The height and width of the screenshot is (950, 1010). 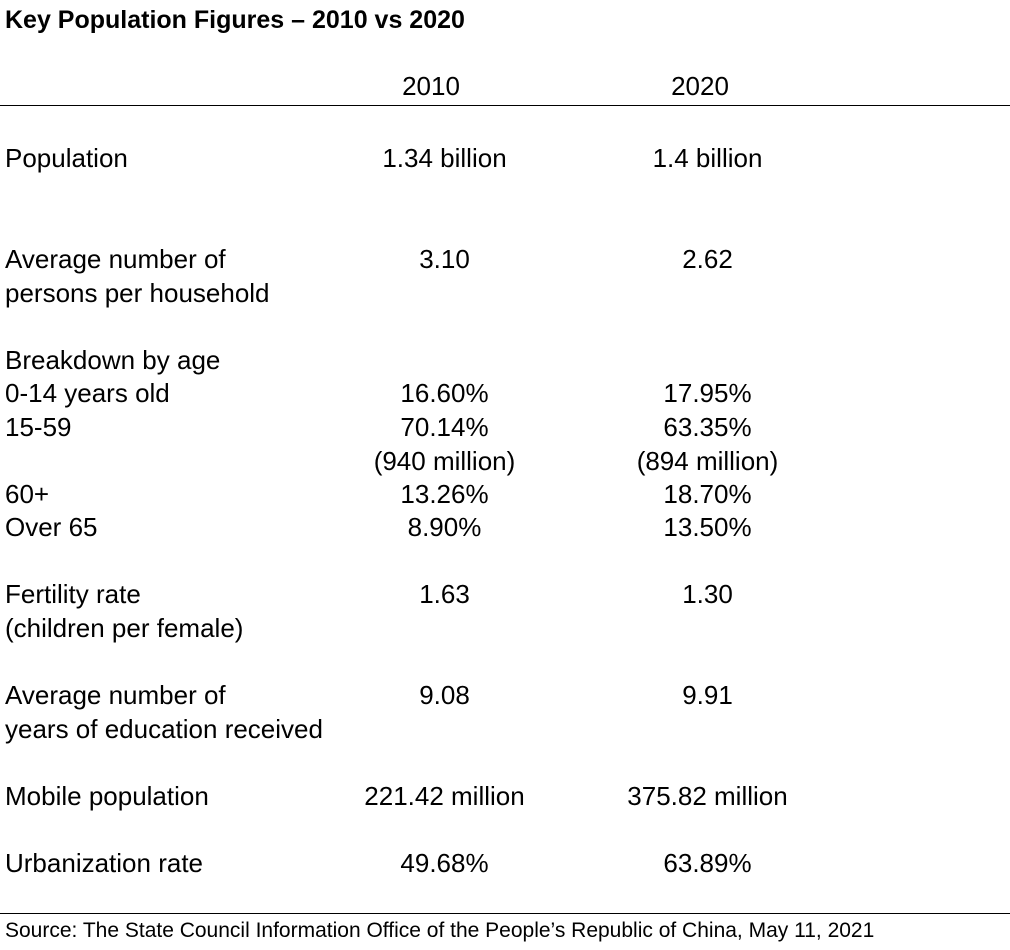 I want to click on age-over-65-value-2020-line: 13.50%, so click(x=707, y=527).